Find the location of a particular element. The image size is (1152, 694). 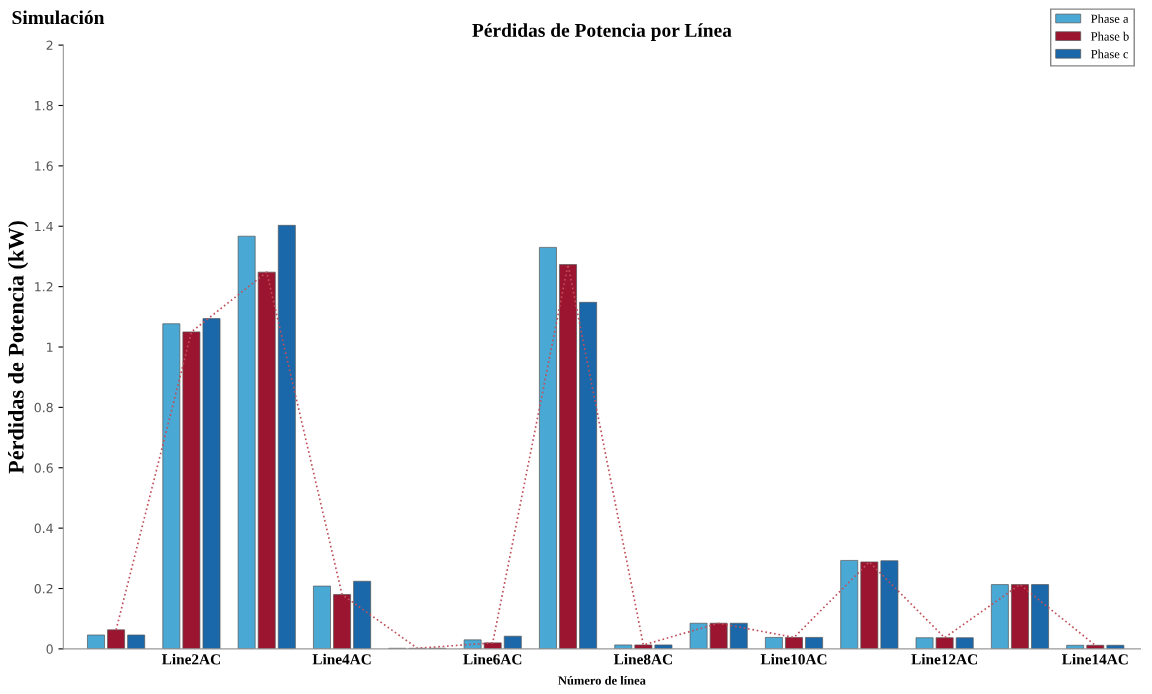

y-tick-label: 0.6 is located at coordinates (43, 468).